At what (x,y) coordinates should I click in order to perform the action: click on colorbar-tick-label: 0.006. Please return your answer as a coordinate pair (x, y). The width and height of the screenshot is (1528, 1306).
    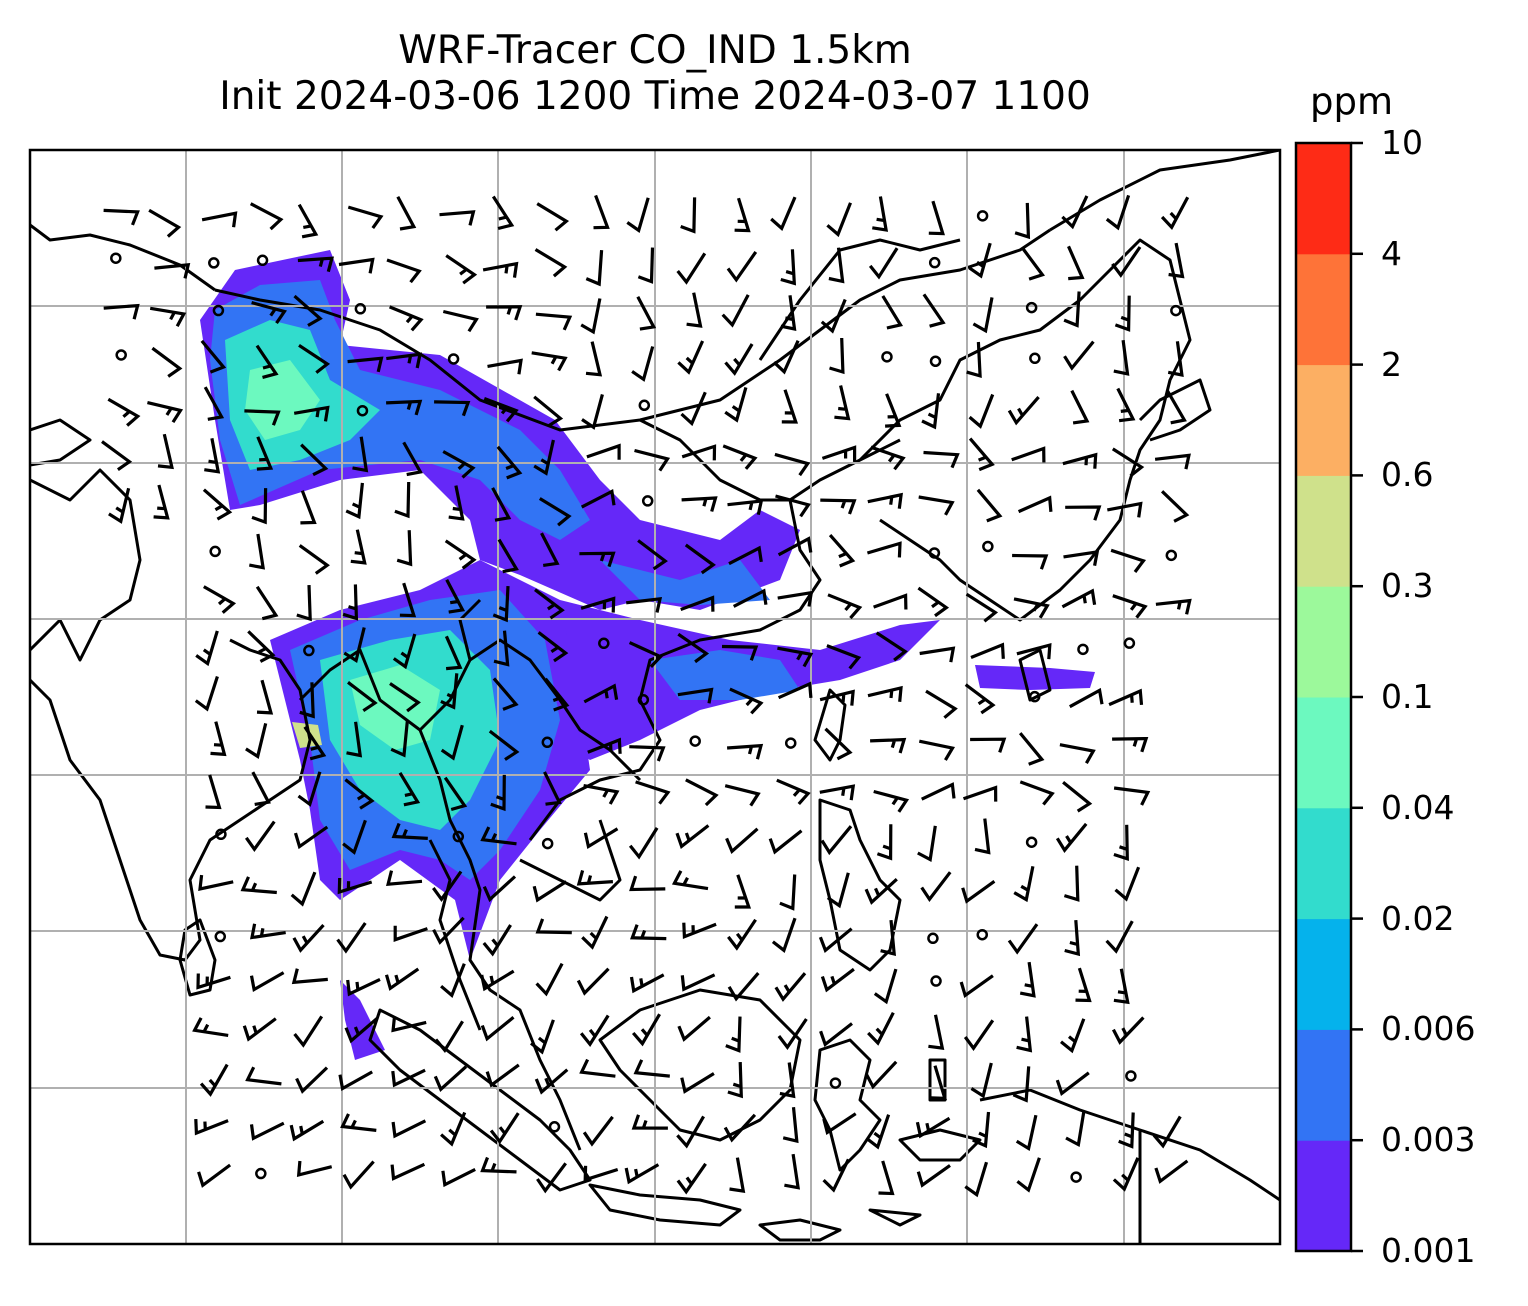
    Looking at the image, I should click on (1428, 1029).